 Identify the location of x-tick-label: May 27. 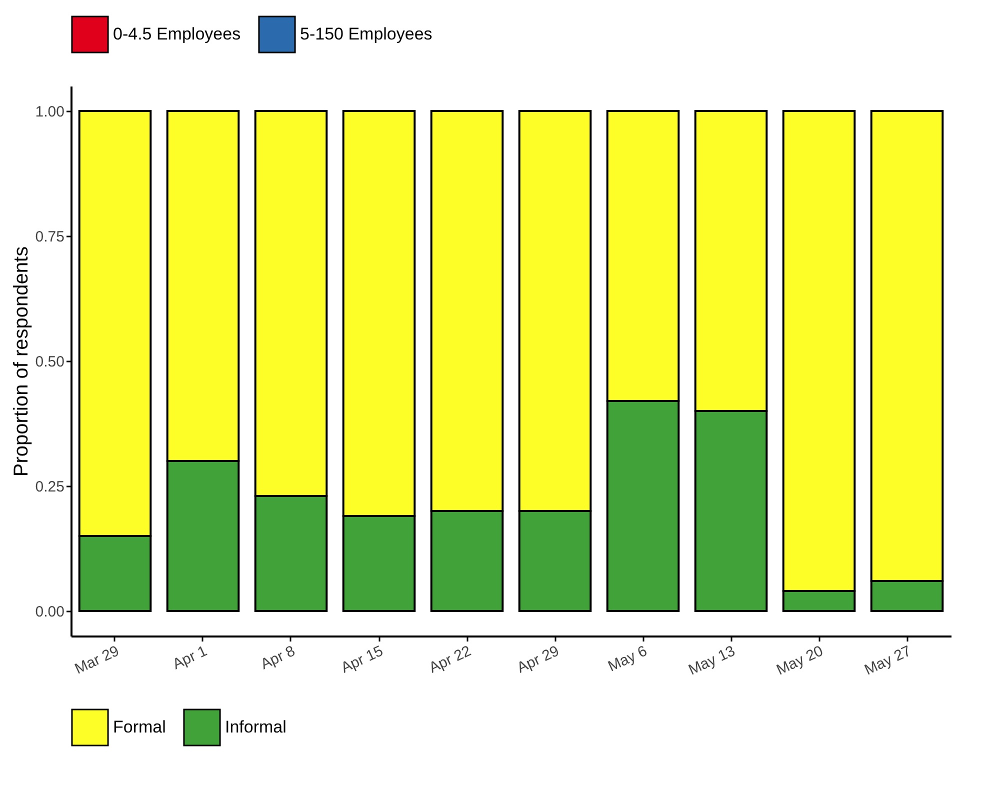
(888, 660).